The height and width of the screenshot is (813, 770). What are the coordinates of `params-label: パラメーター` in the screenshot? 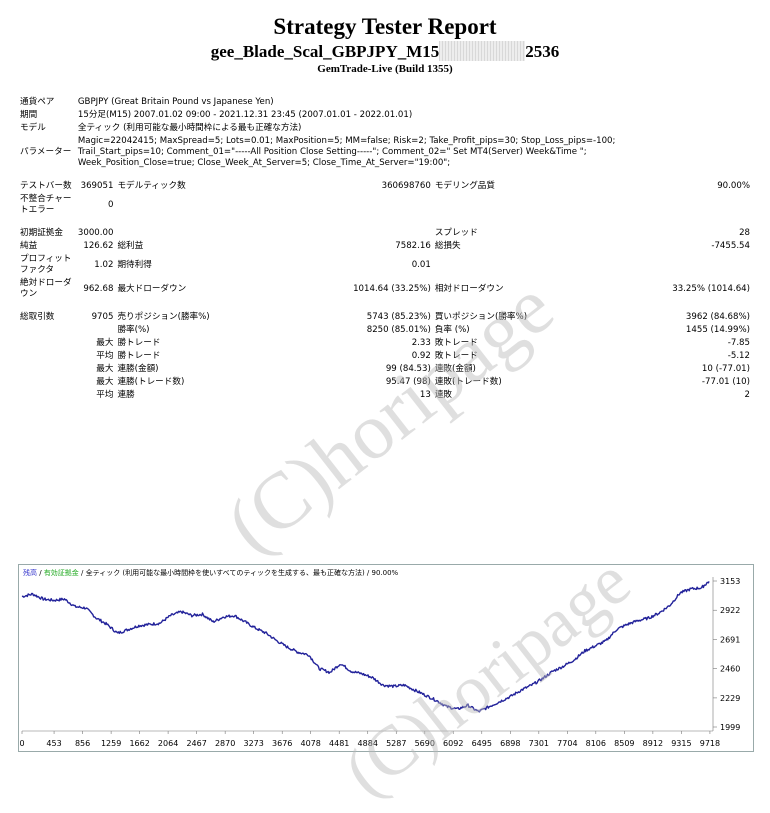 It's located at (46, 152).